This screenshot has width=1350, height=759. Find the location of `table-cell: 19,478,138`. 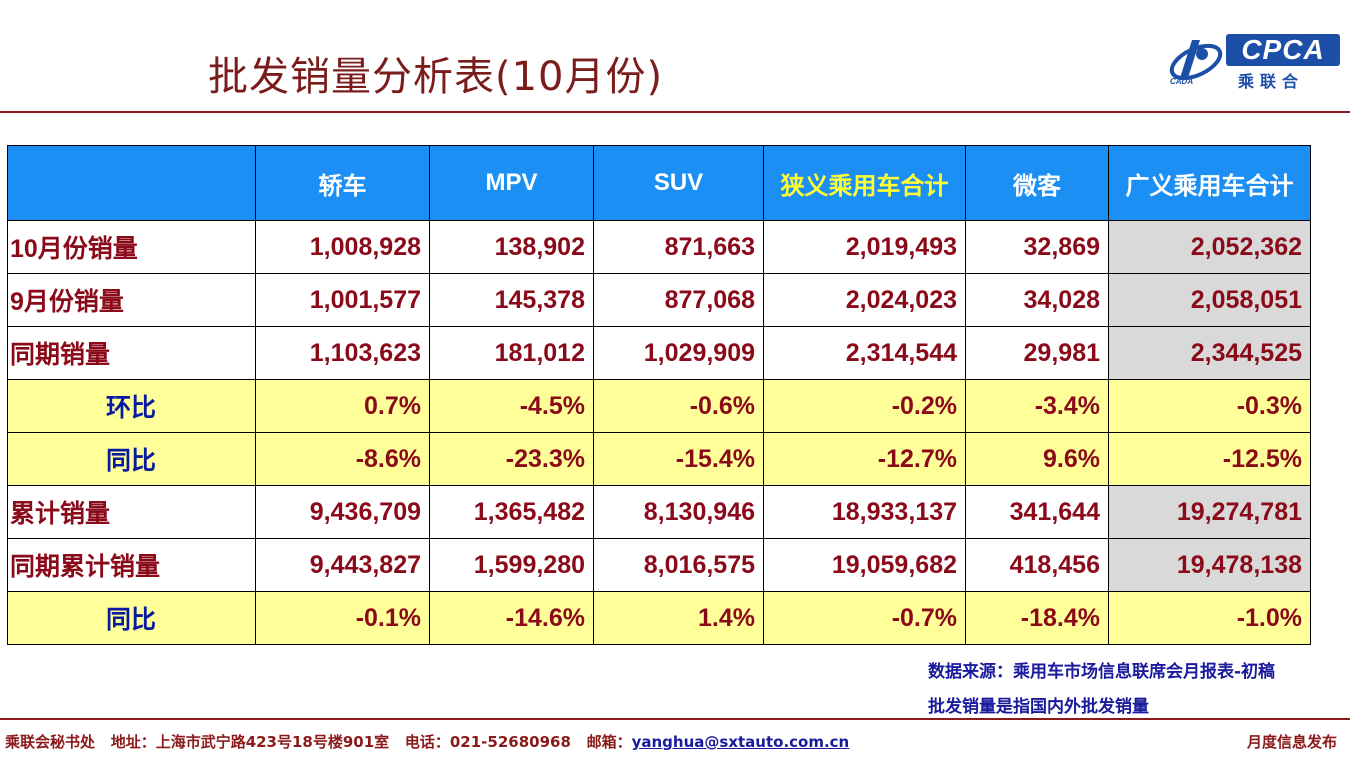

table-cell: 19,478,138 is located at coordinates (1209, 565).